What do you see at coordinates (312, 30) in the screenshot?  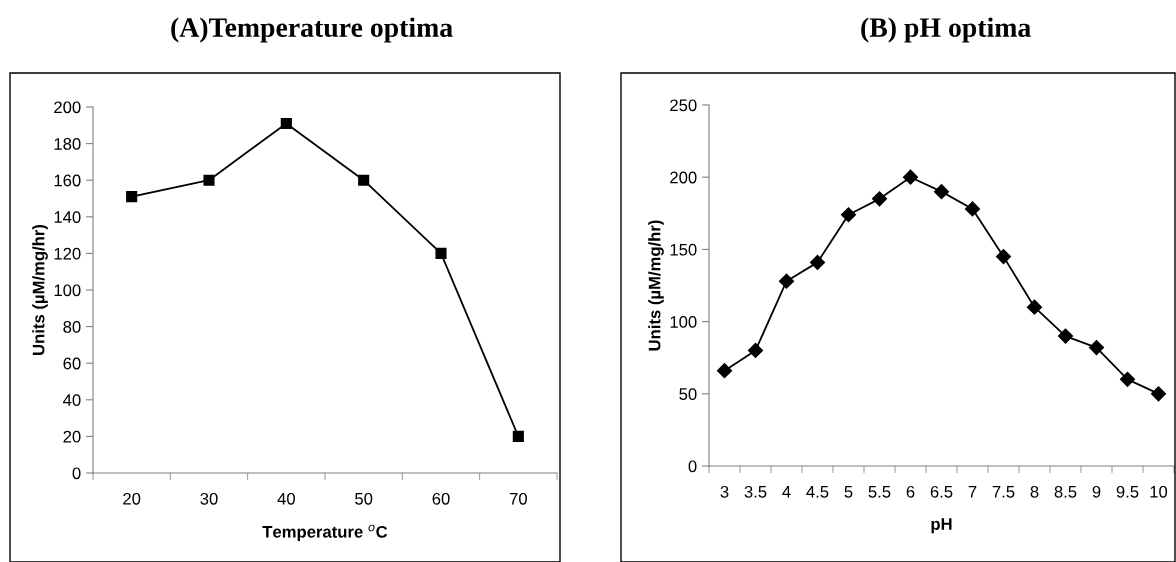 I see `chart-title: (A)Temperature optima` at bounding box center [312, 30].